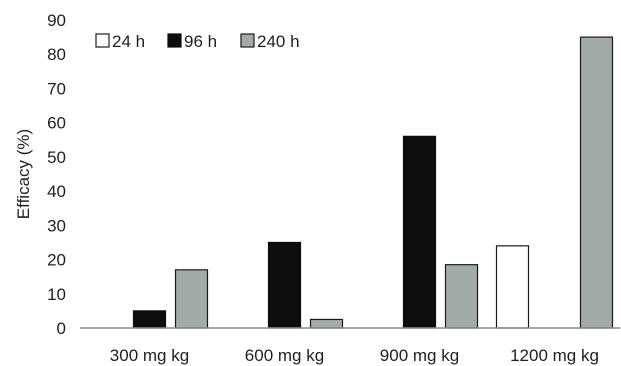  Describe the element at coordinates (56, 20) in the screenshot. I see `y-tick-label: 90` at that location.